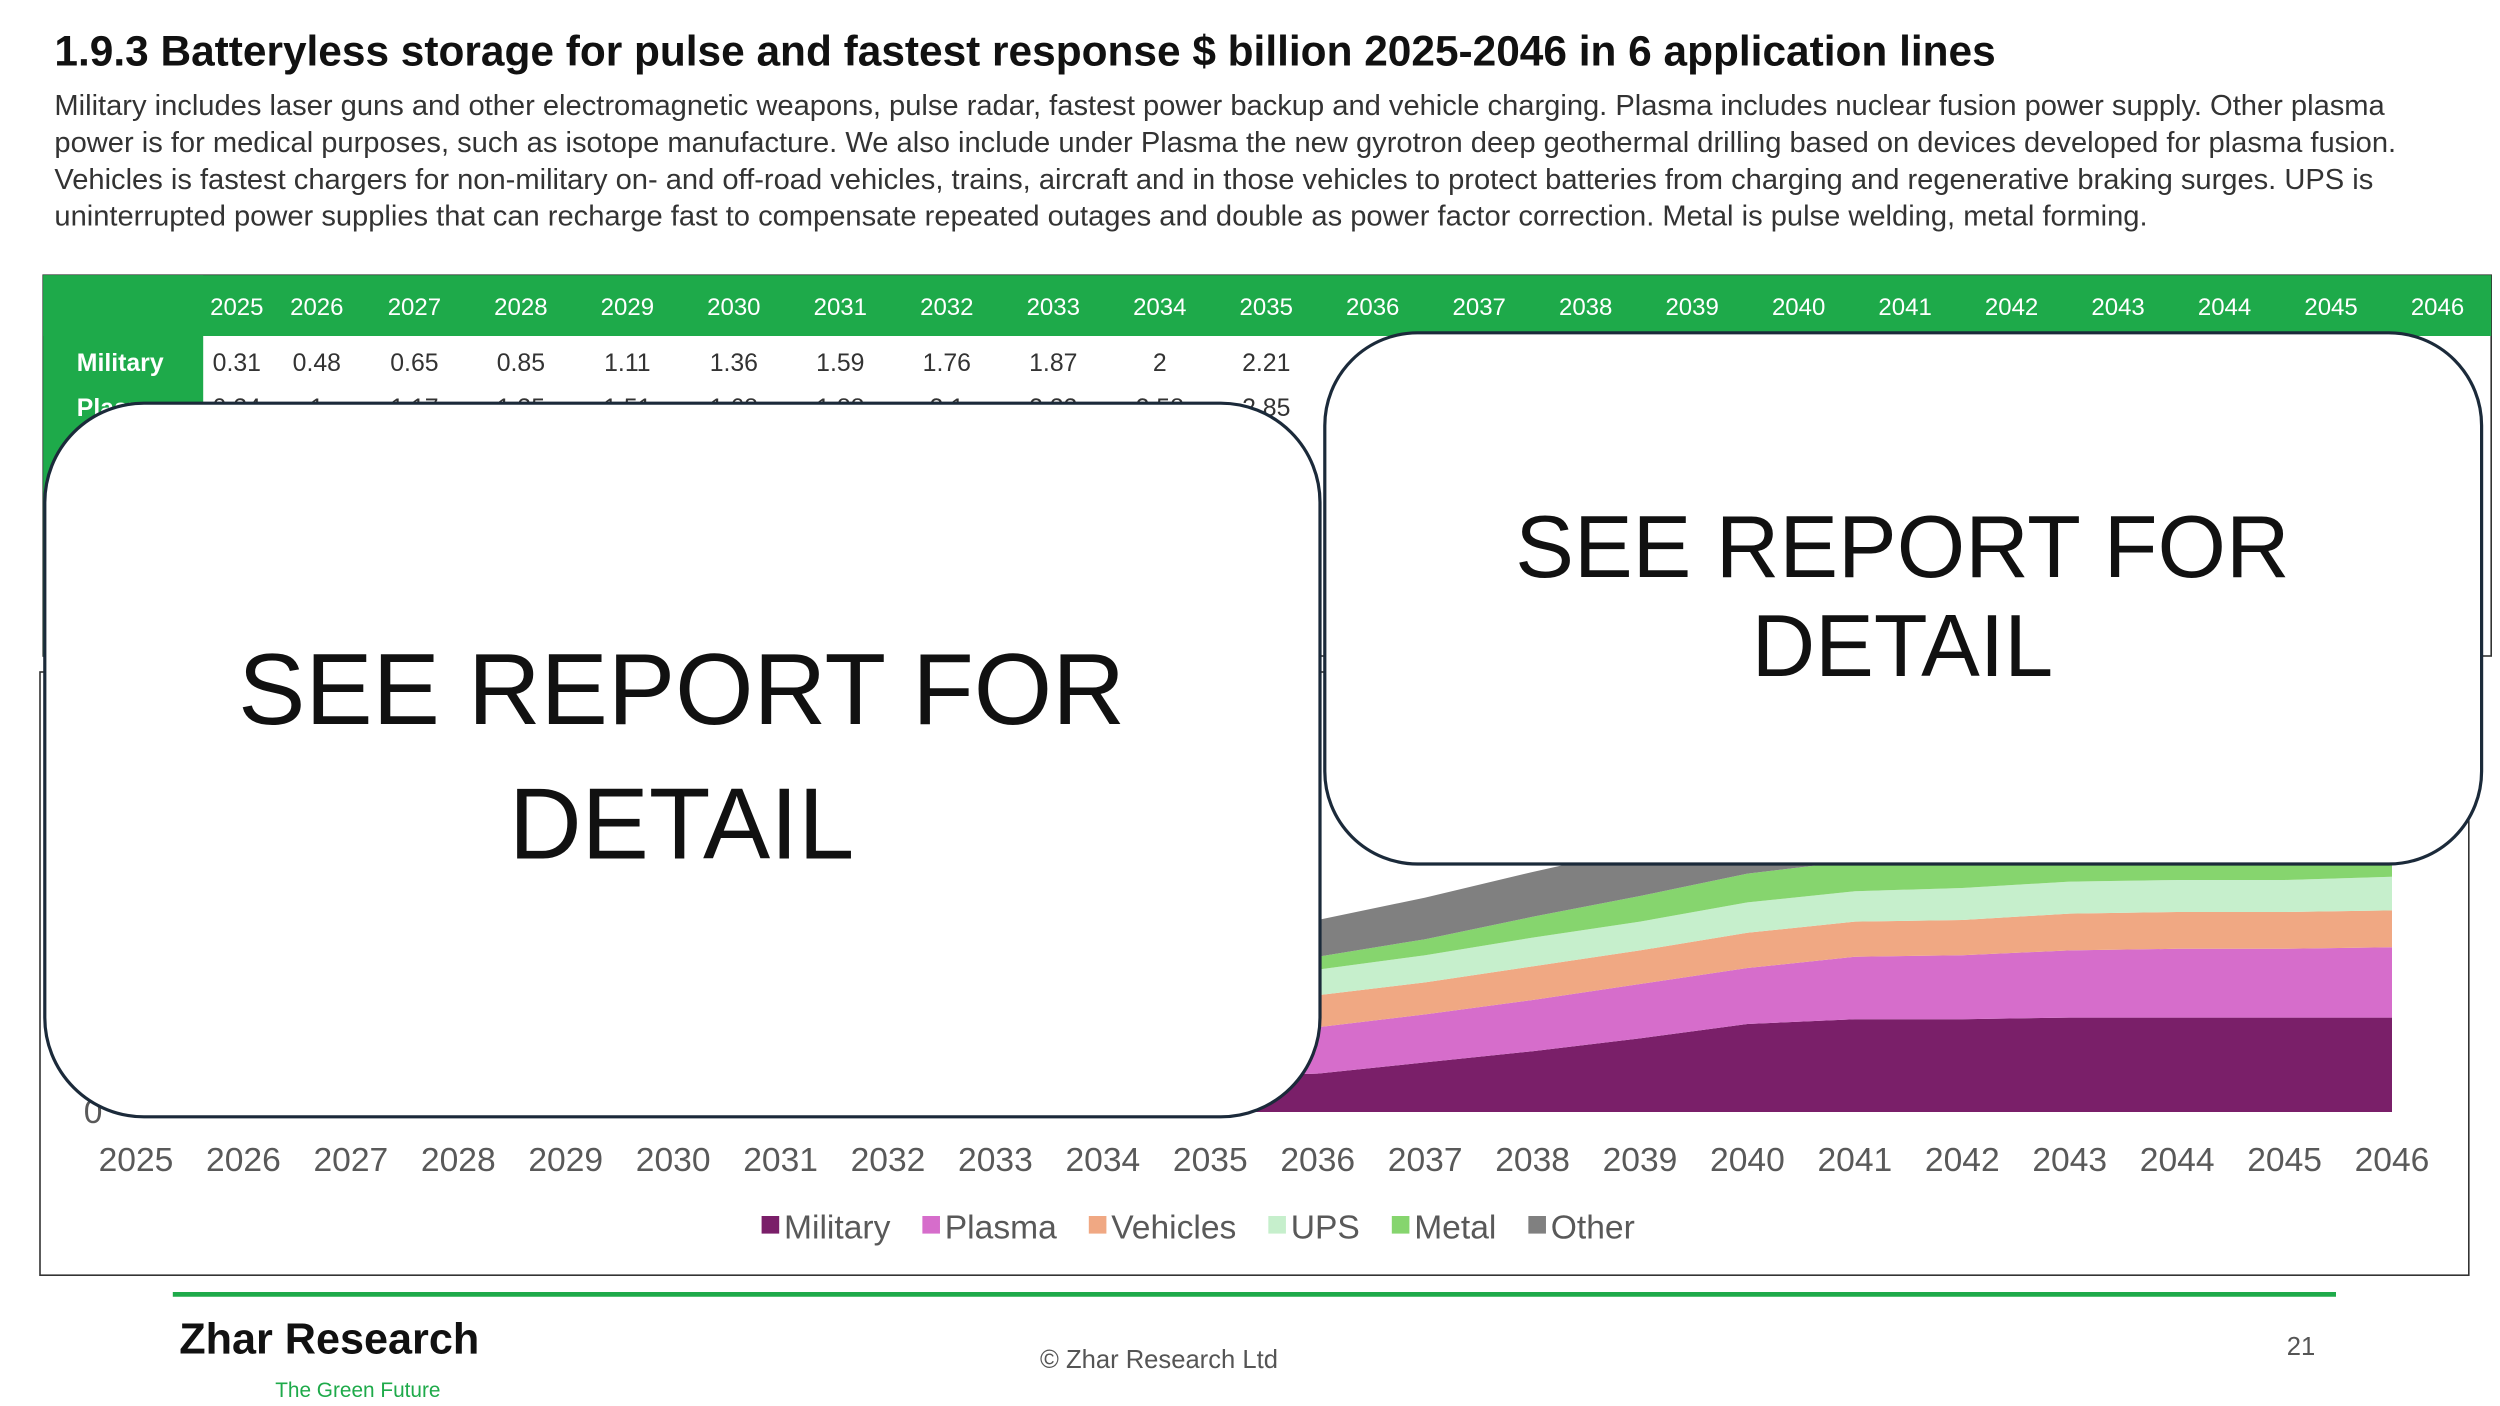  Describe the element at coordinates (2330, 307) in the screenshot. I see `column-header: 2045` at that location.